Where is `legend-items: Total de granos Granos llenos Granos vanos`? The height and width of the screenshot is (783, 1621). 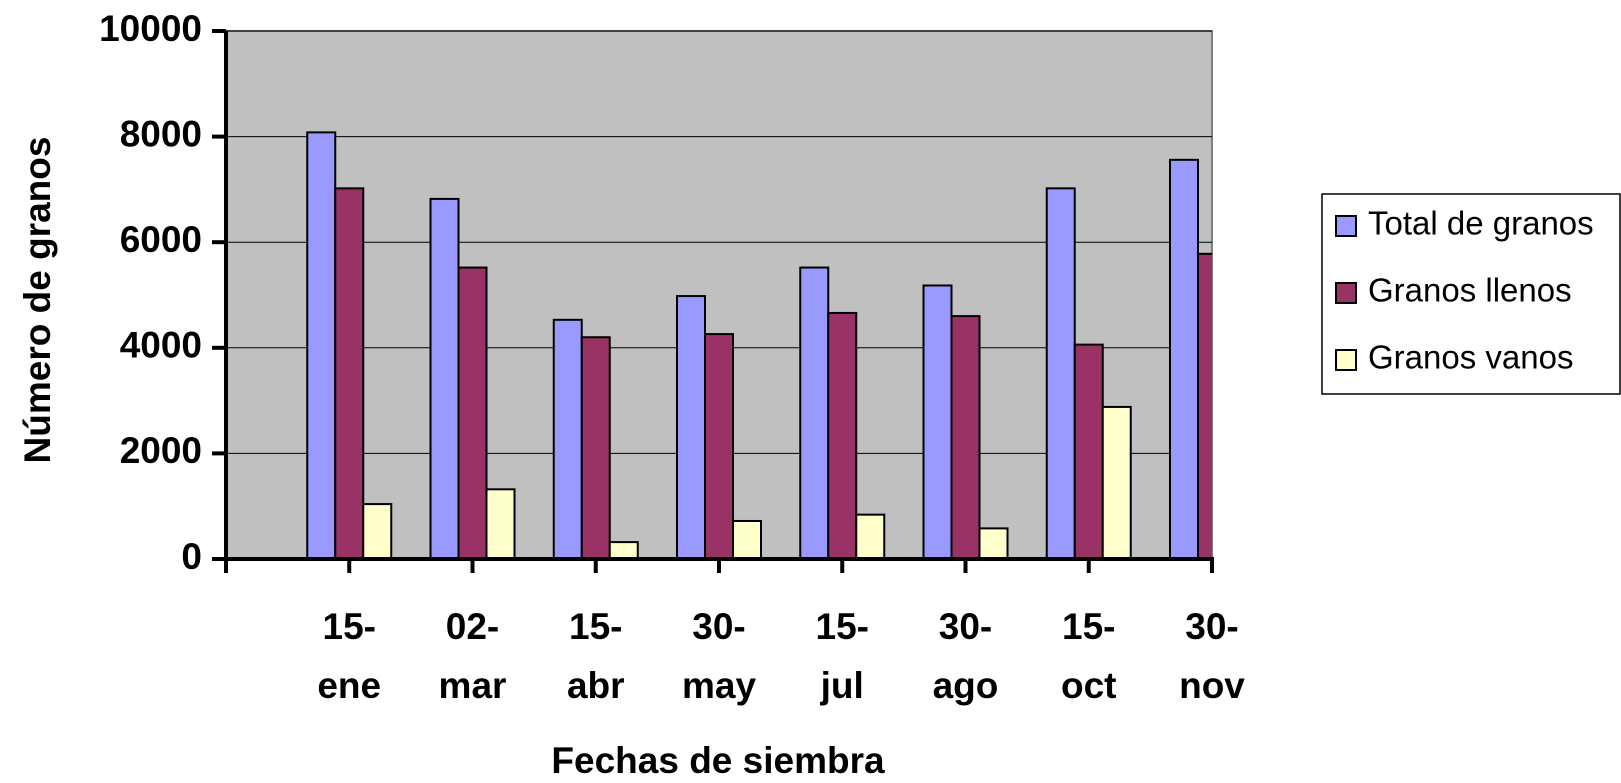
legend-items: Total de granos Granos llenos Granos vanos is located at coordinates (1464, 290).